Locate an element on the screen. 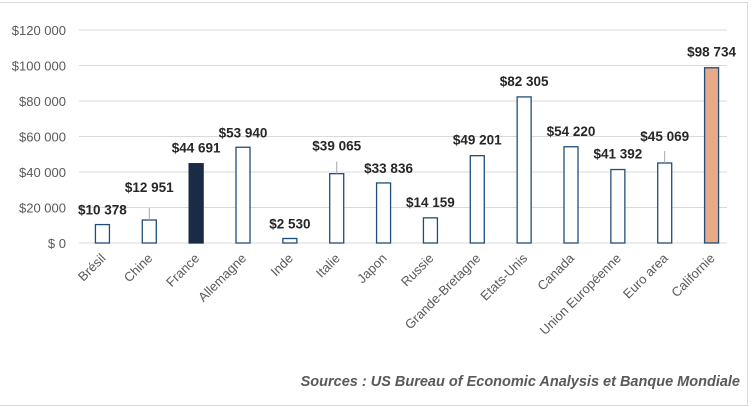  data-label: $98 734 is located at coordinates (711, 52).